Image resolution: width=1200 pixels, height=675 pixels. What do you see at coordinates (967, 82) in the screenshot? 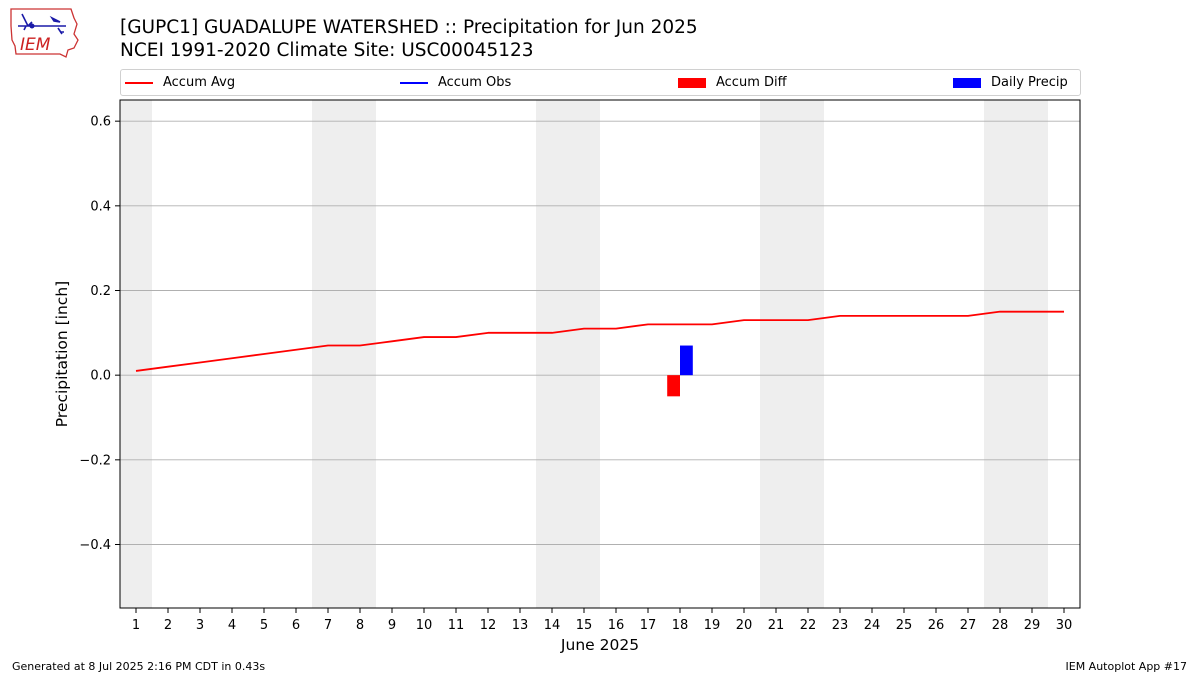
I see `legend-swatch-daily-precip` at bounding box center [967, 82].